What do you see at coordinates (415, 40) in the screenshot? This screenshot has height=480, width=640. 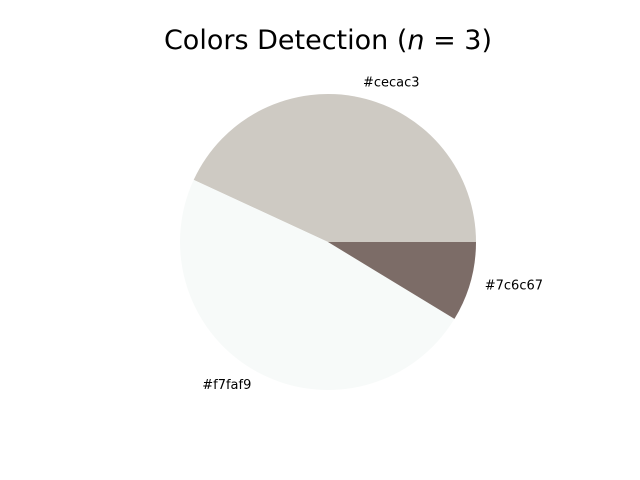 I see `title-variable: n` at bounding box center [415, 40].